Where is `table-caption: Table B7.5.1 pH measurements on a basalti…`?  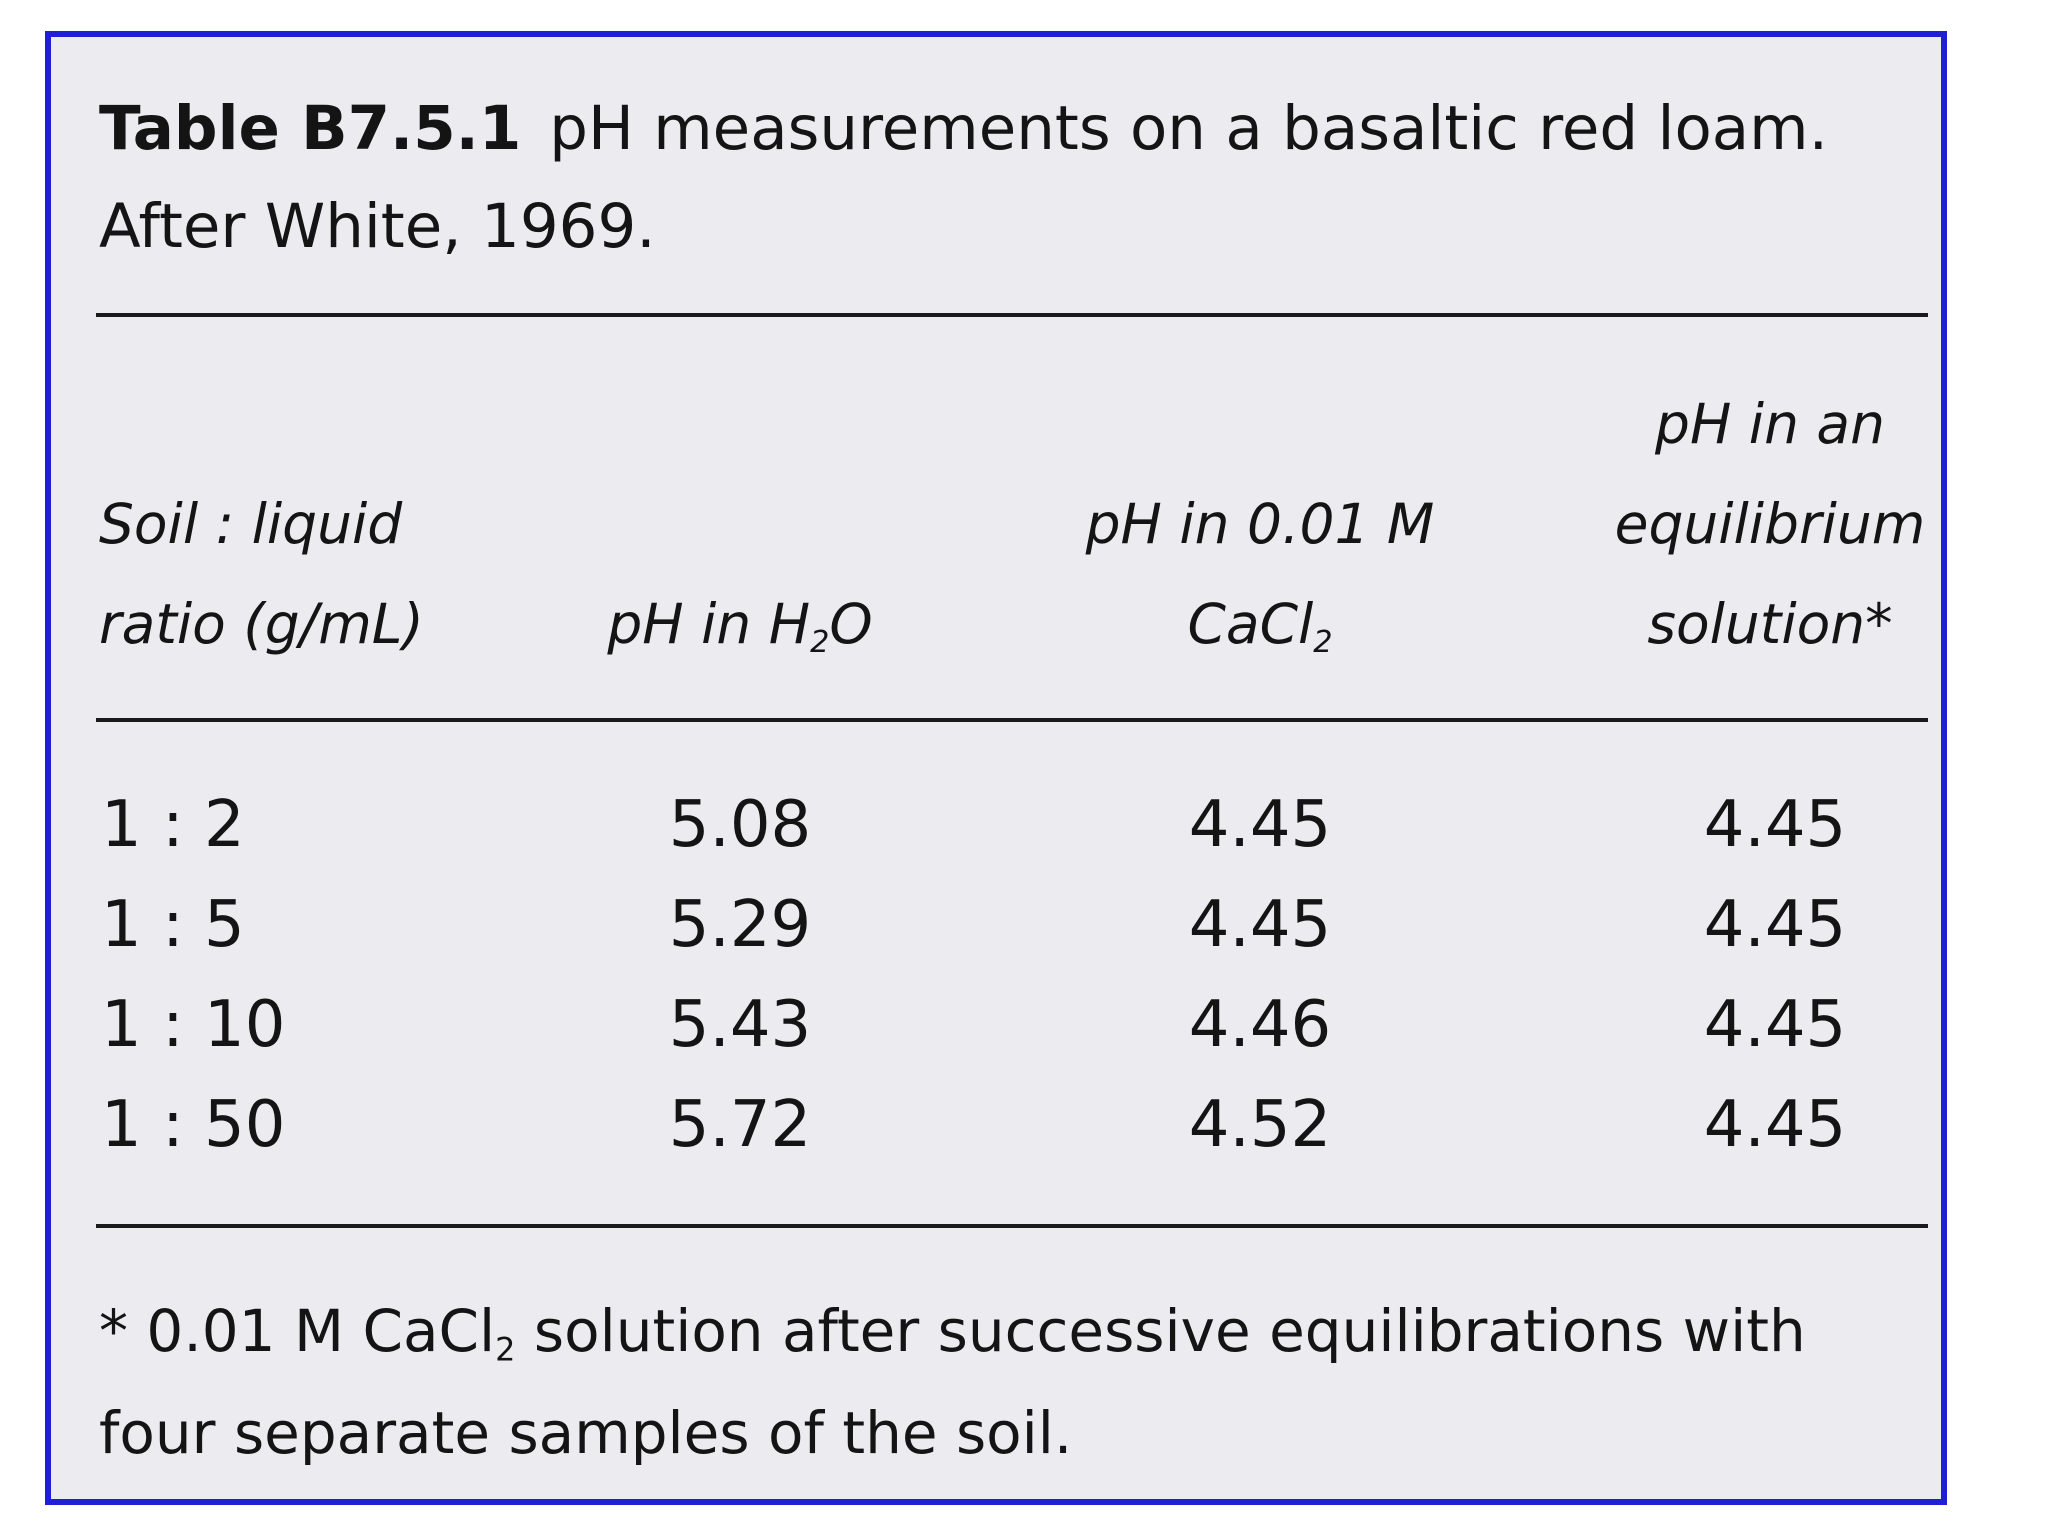
table-caption: Table B7.5.1 pH measurements on a basalti… is located at coordinates (1014, 178).